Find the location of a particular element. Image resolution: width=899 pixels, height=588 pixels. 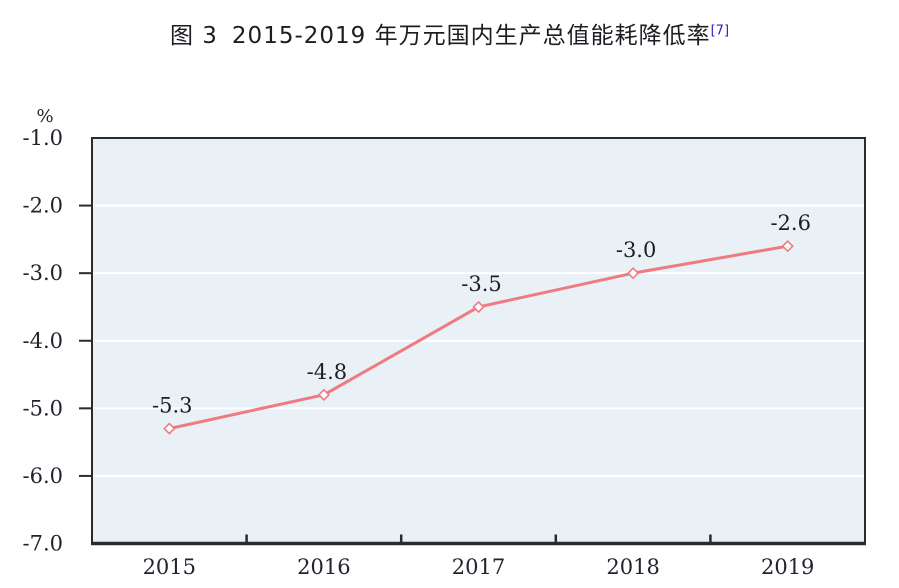

chart-title-text: 2015-2019 年万元国内生产总值能耗降低率 is located at coordinates (471, 36).